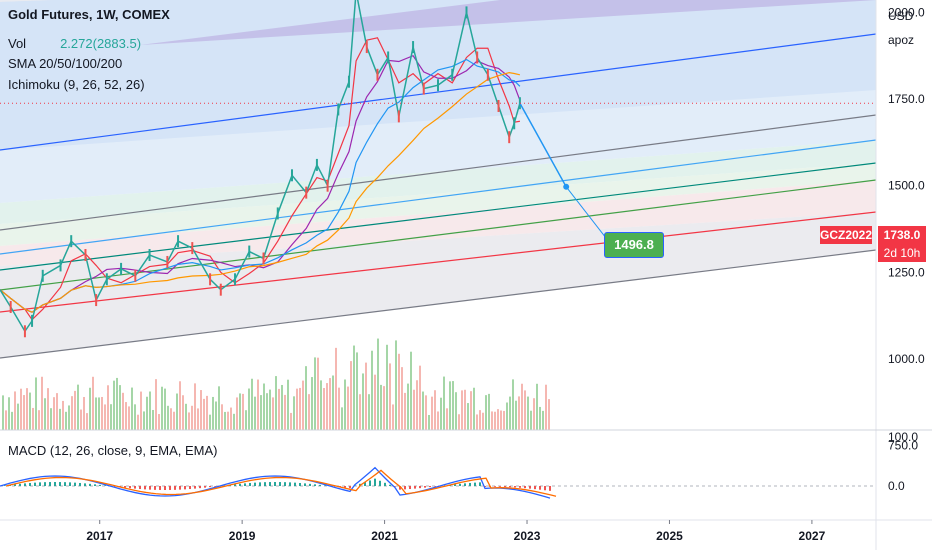  Describe the element at coordinates (903, 437) in the screenshot. I see `macd-tick-label: 100.0` at that location.